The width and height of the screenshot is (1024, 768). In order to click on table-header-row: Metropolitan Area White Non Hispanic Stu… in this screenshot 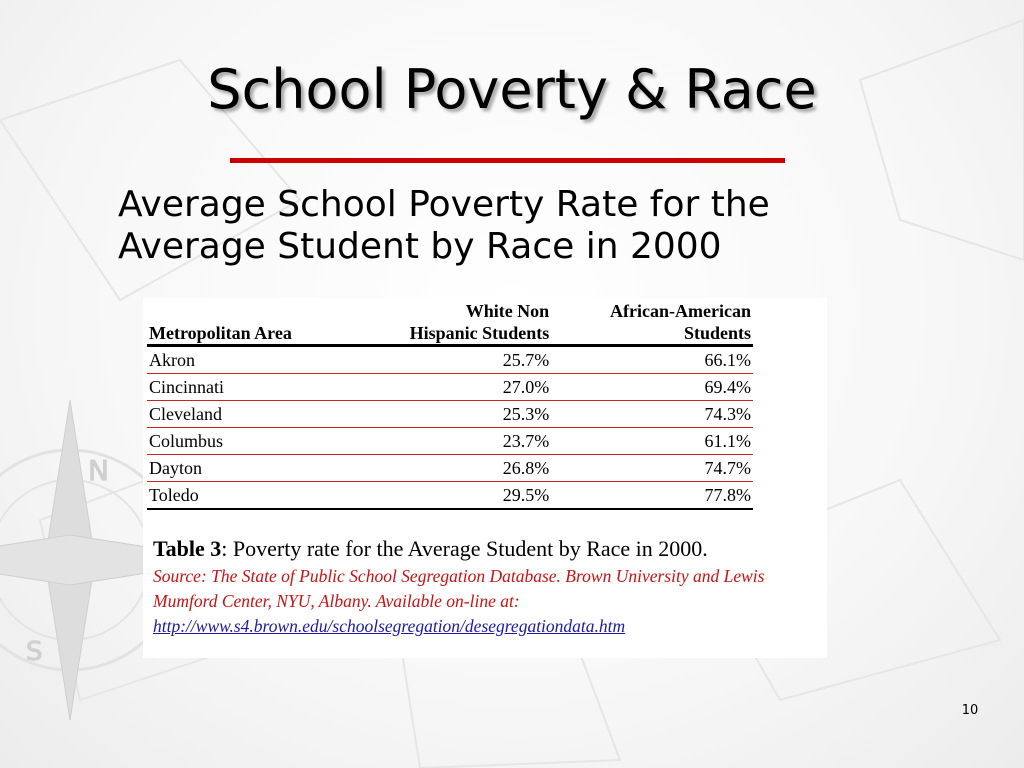, I will do `click(450, 323)`.